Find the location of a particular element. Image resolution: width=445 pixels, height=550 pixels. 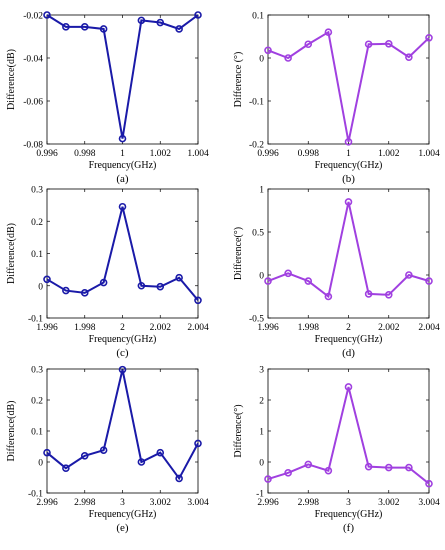

x-tick-label: 2.002 is located at coordinates (161, 328).